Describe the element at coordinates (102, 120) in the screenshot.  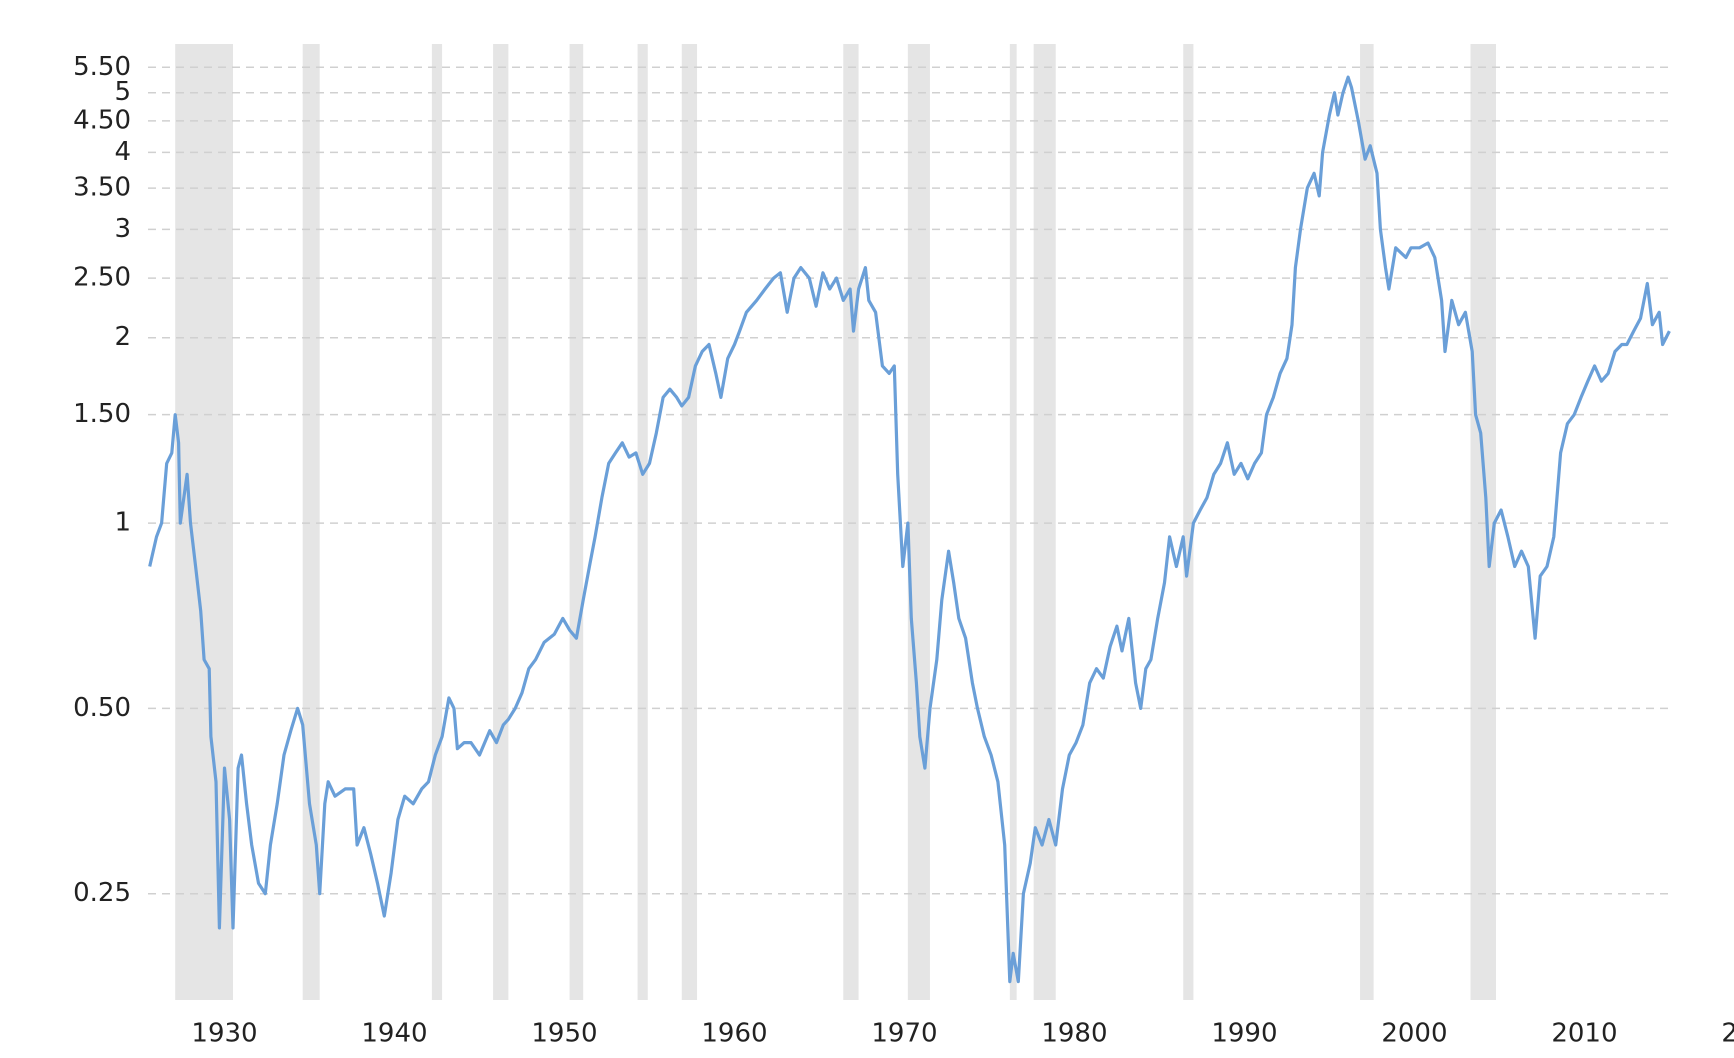
I see `y-tick-label: 4.50` at that location.